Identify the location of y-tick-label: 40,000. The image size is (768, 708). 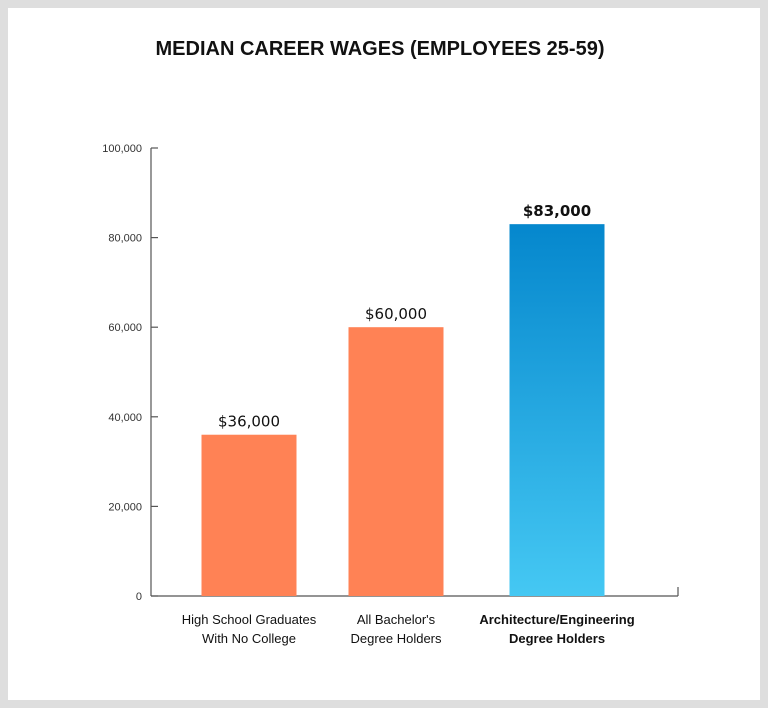
(125, 418).